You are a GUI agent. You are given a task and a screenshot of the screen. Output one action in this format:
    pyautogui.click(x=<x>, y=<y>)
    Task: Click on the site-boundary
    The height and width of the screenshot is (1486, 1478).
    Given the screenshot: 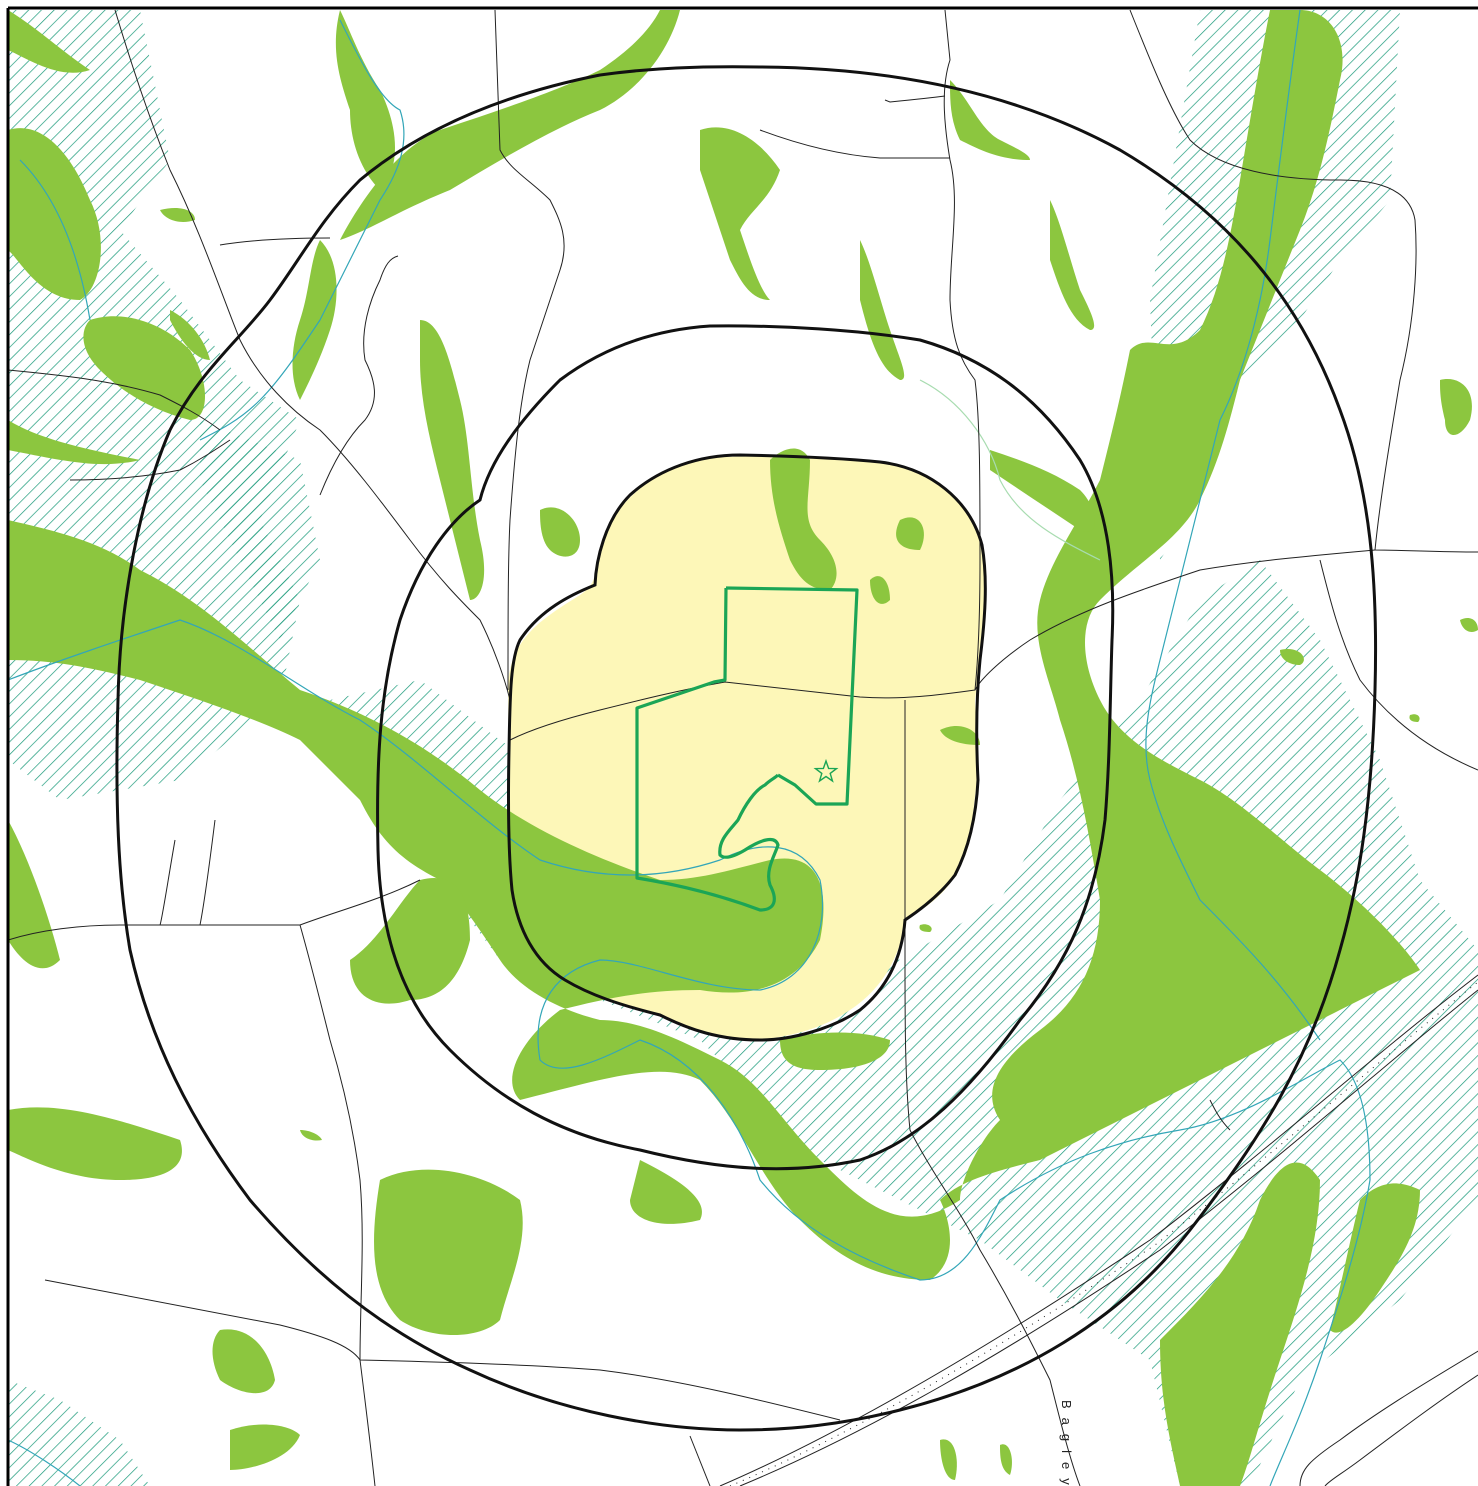 What is the action you would take?
    pyautogui.click(x=747, y=749)
    